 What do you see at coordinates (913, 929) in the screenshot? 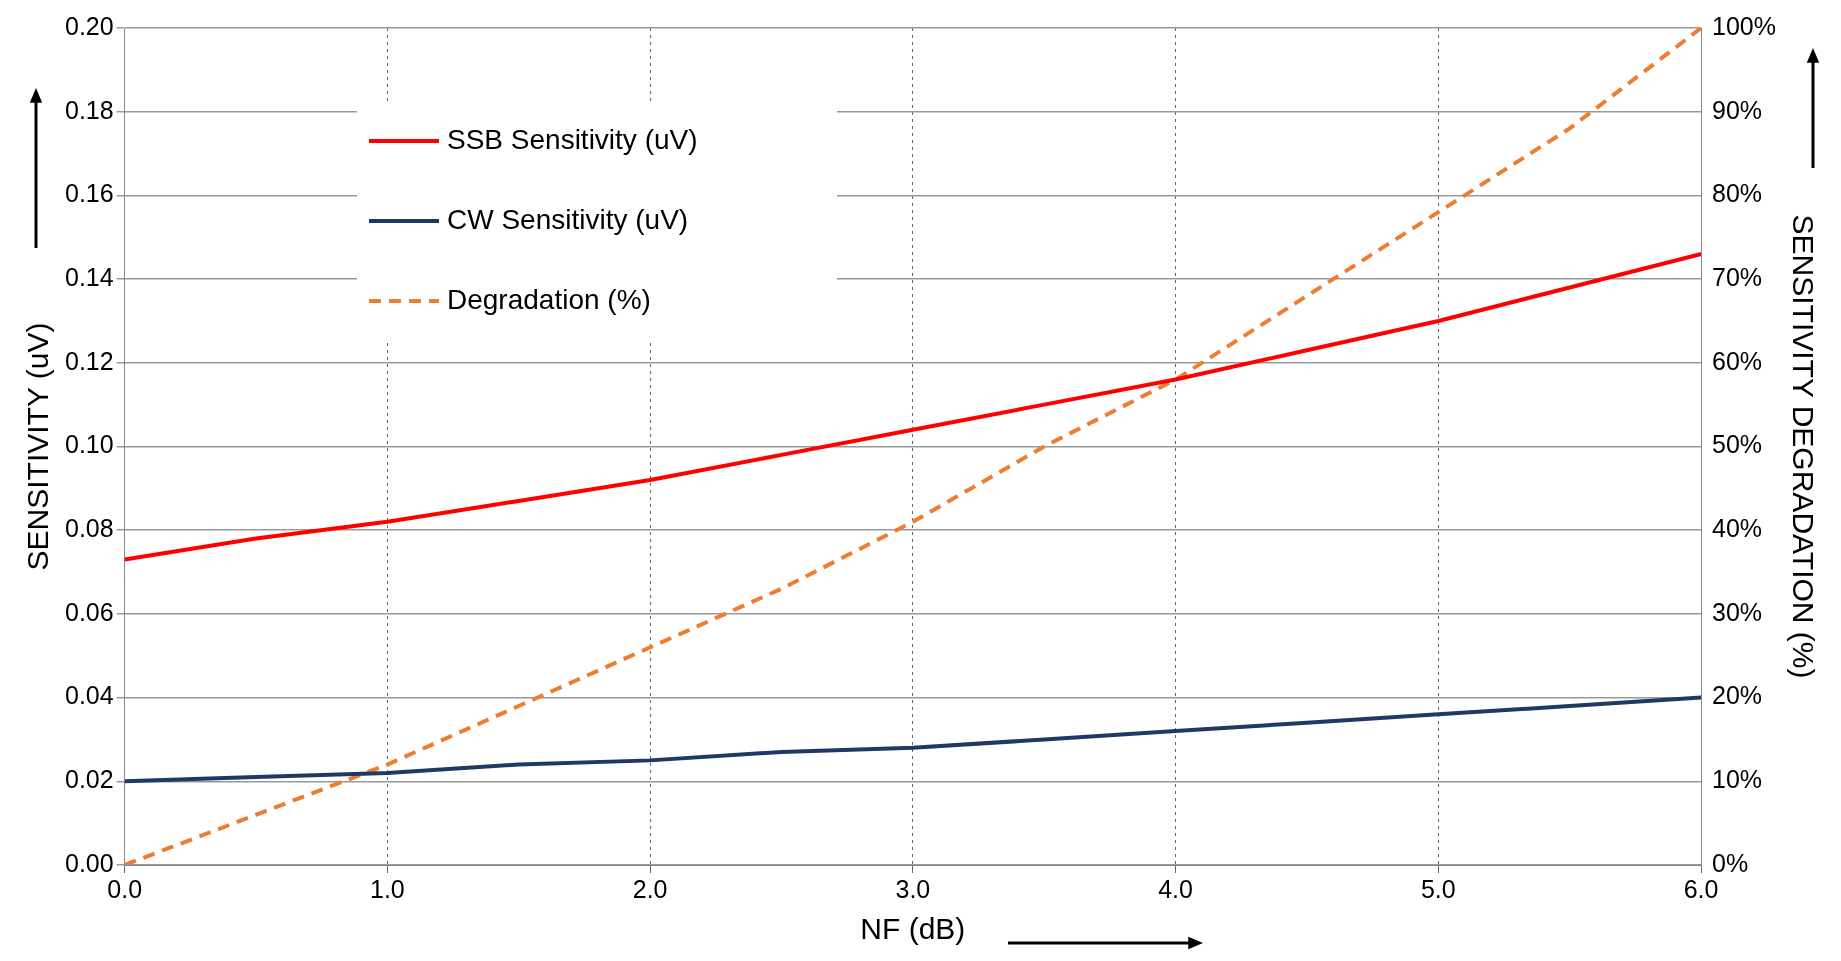
I see `x-axis-title: NF (dB)` at bounding box center [913, 929].